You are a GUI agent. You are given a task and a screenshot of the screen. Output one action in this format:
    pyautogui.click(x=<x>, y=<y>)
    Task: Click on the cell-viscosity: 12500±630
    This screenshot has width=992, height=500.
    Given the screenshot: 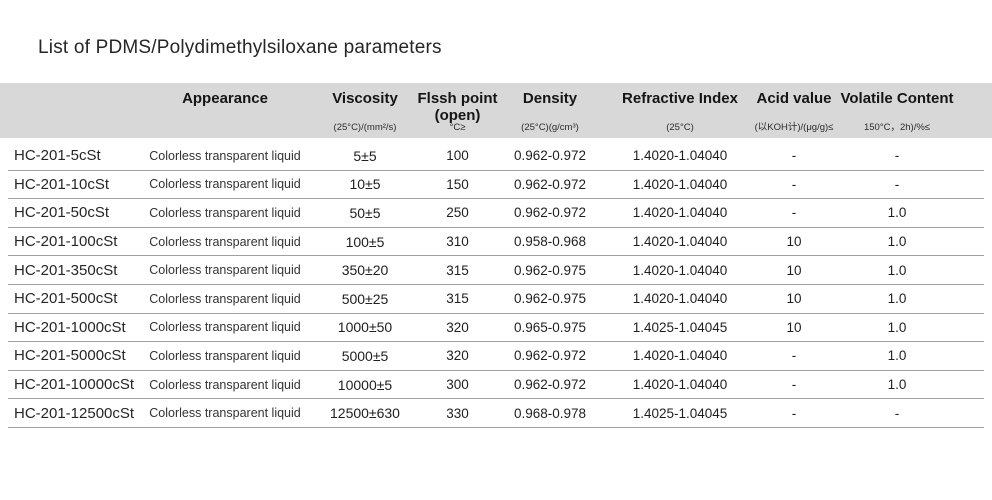 What is the action you would take?
    pyautogui.click(x=365, y=413)
    